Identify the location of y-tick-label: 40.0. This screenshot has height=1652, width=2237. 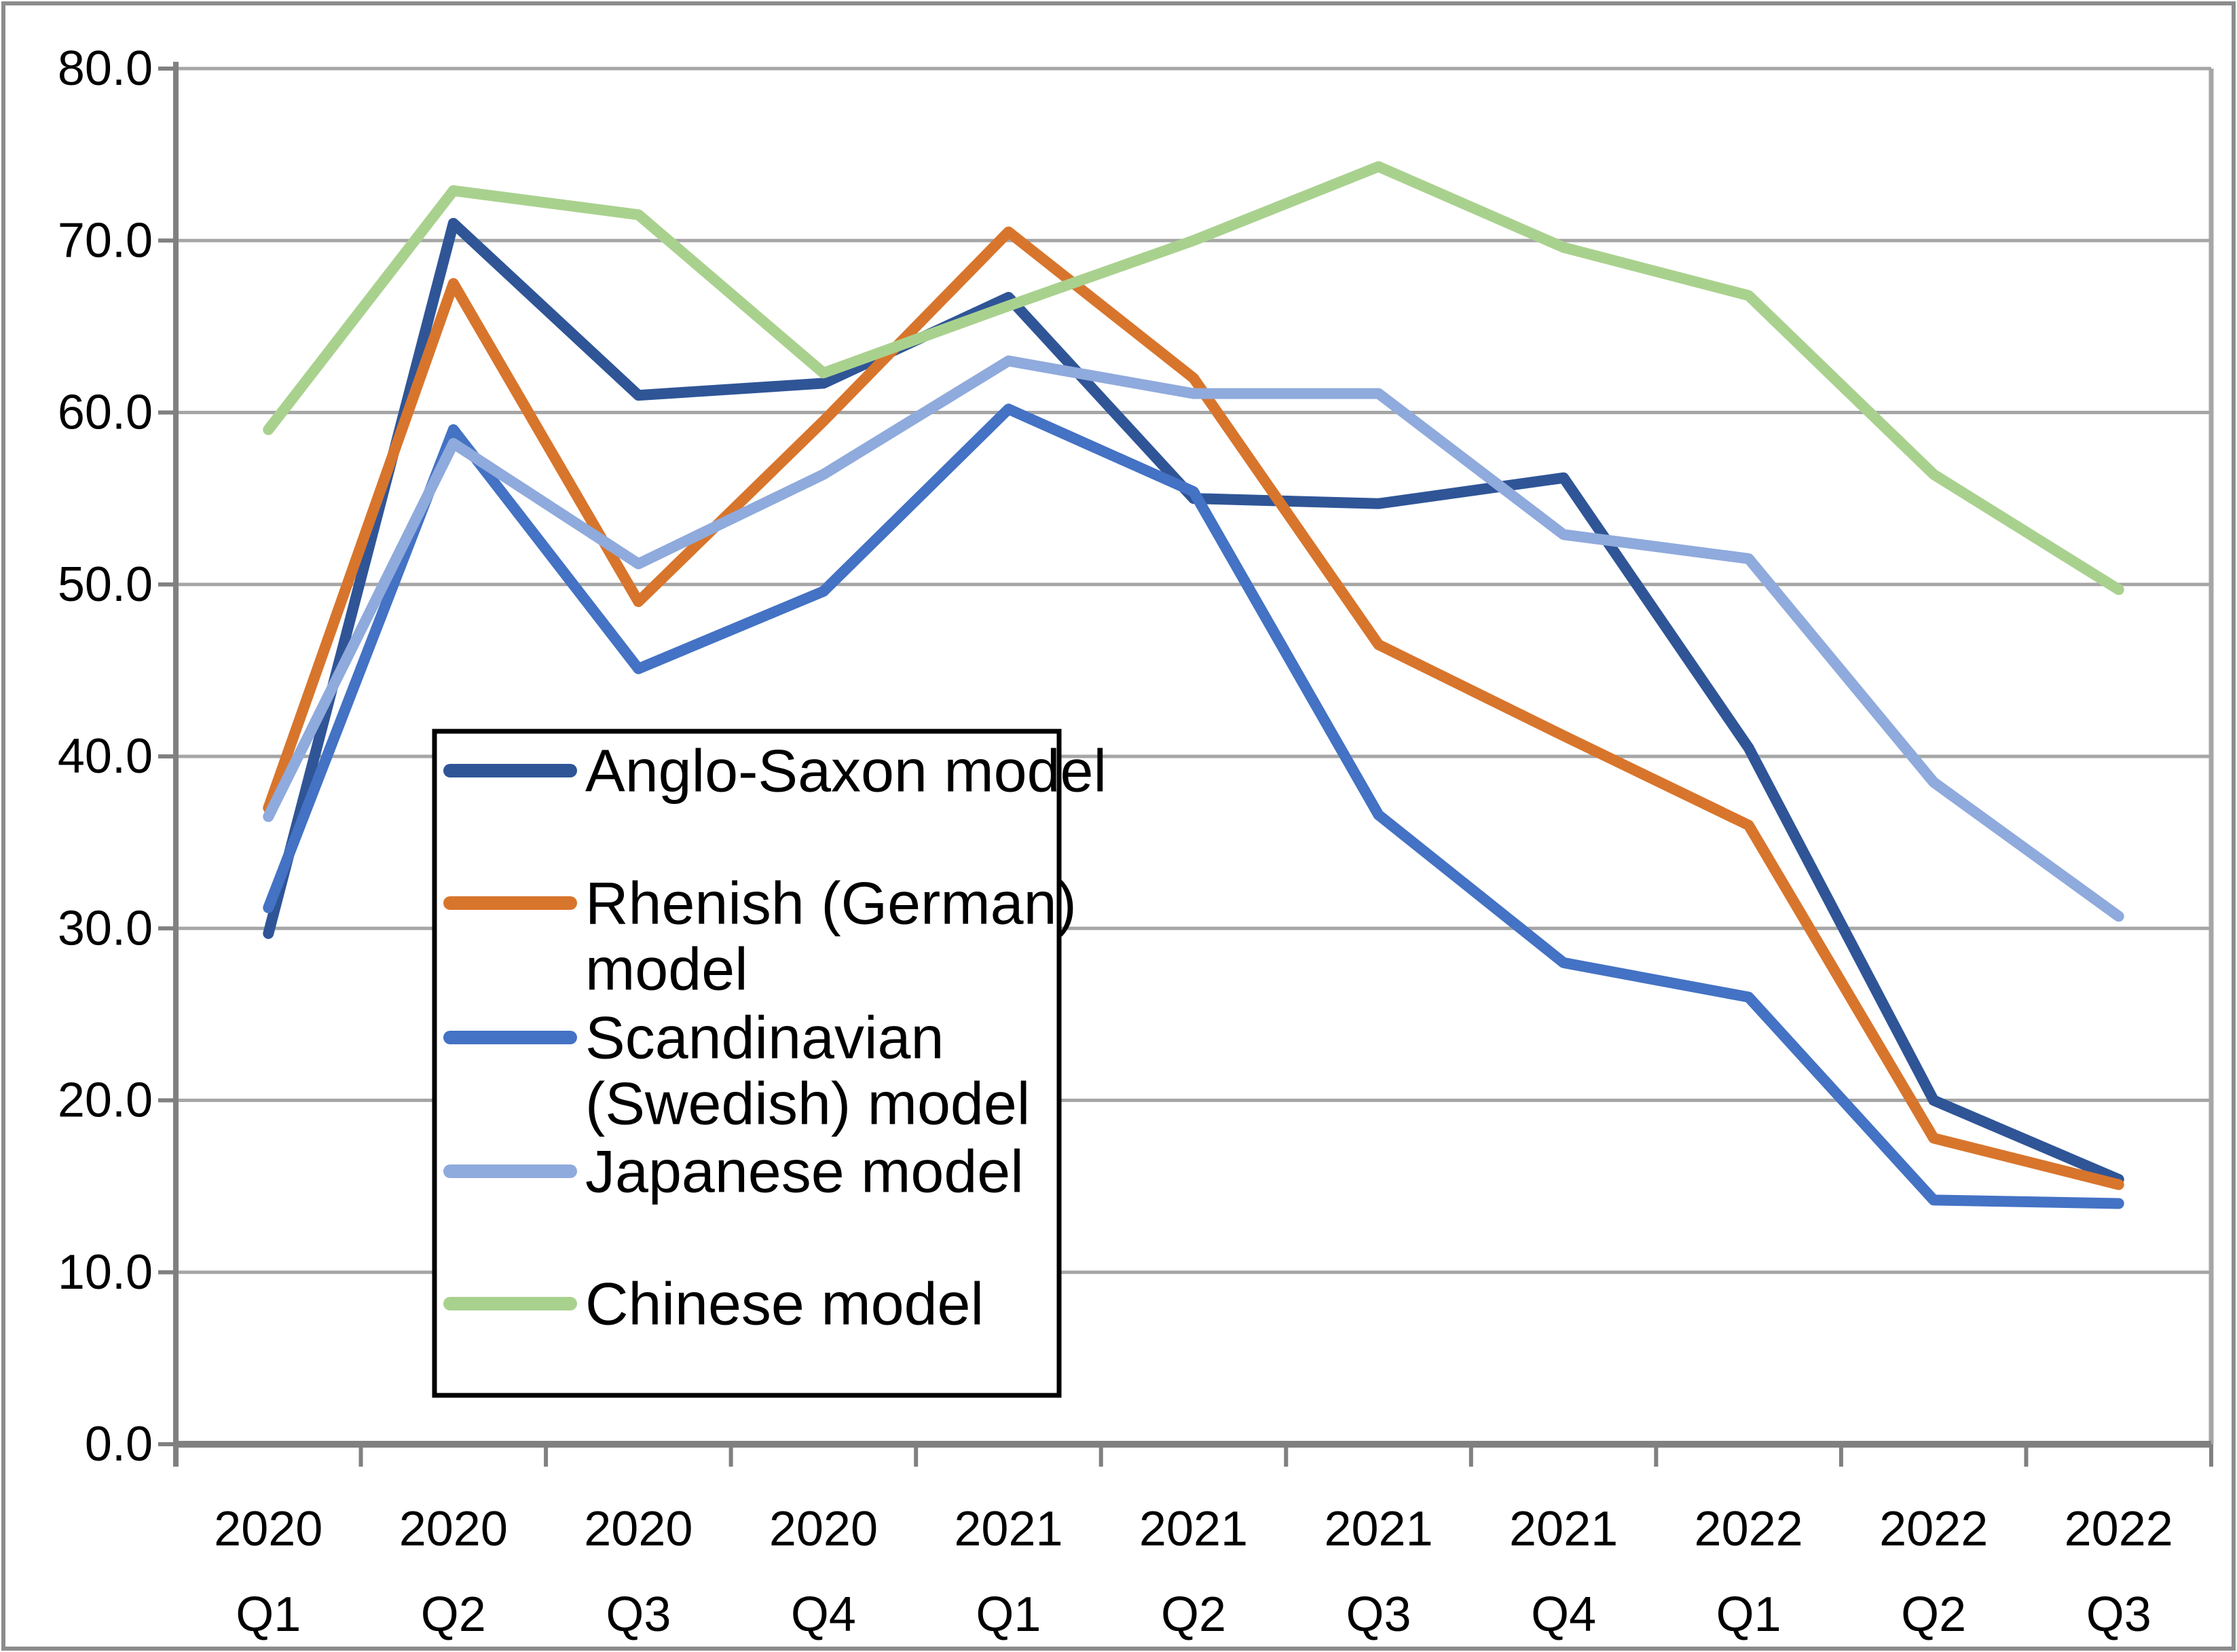
(105, 756).